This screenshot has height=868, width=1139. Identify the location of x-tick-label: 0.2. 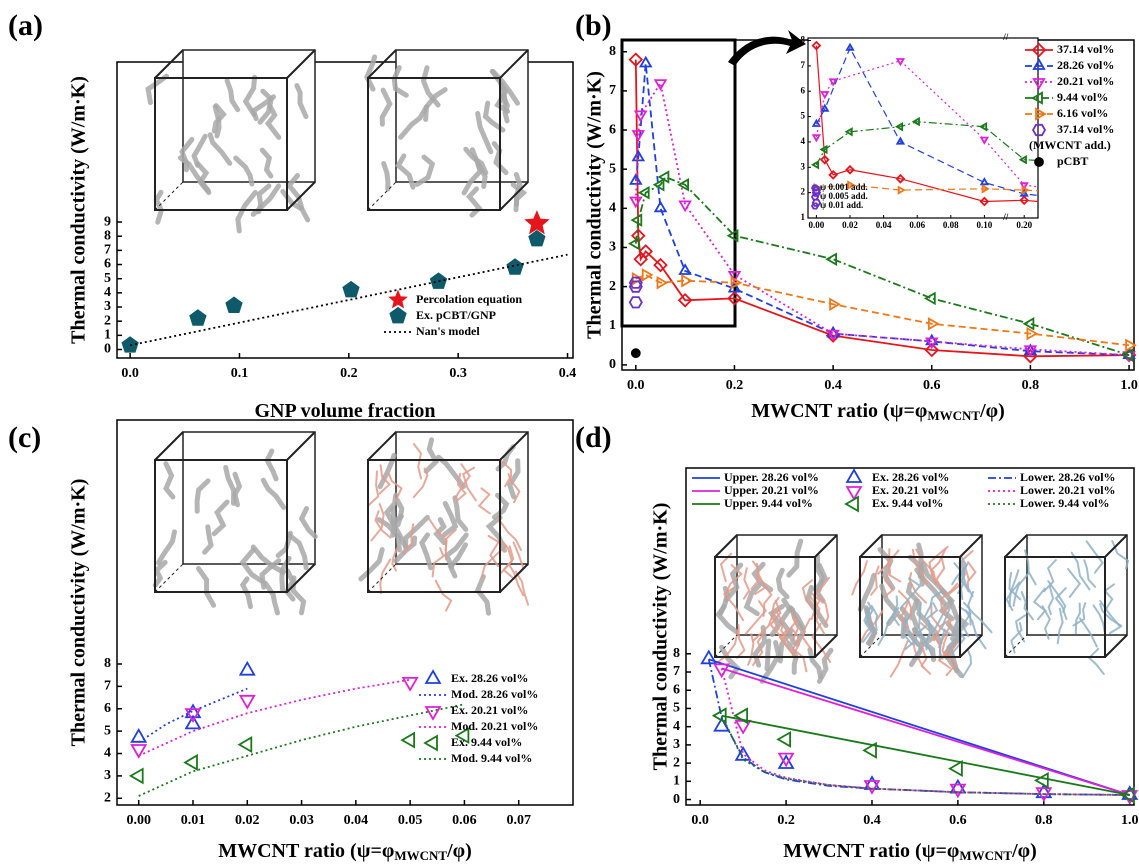
(349, 373).